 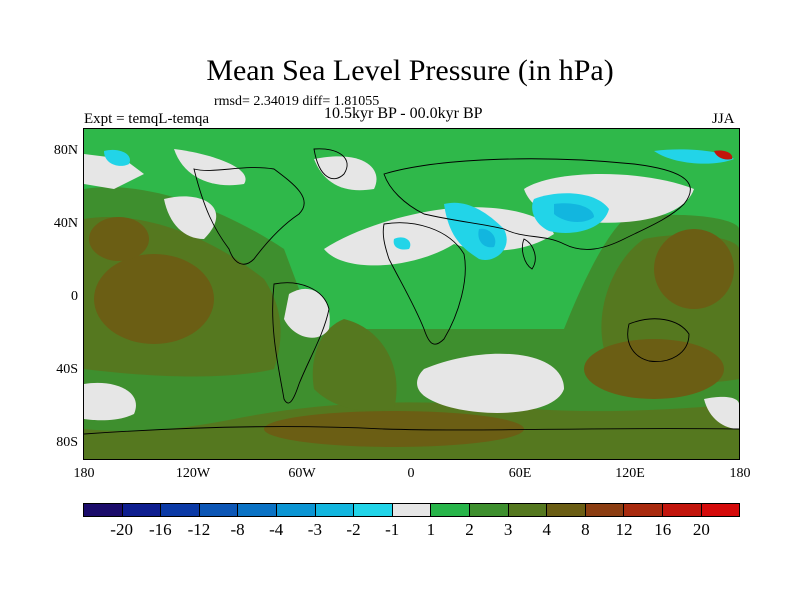 I want to click on chart-title: Mean Sea Level Pressure (in hPa), so click(x=410, y=70).